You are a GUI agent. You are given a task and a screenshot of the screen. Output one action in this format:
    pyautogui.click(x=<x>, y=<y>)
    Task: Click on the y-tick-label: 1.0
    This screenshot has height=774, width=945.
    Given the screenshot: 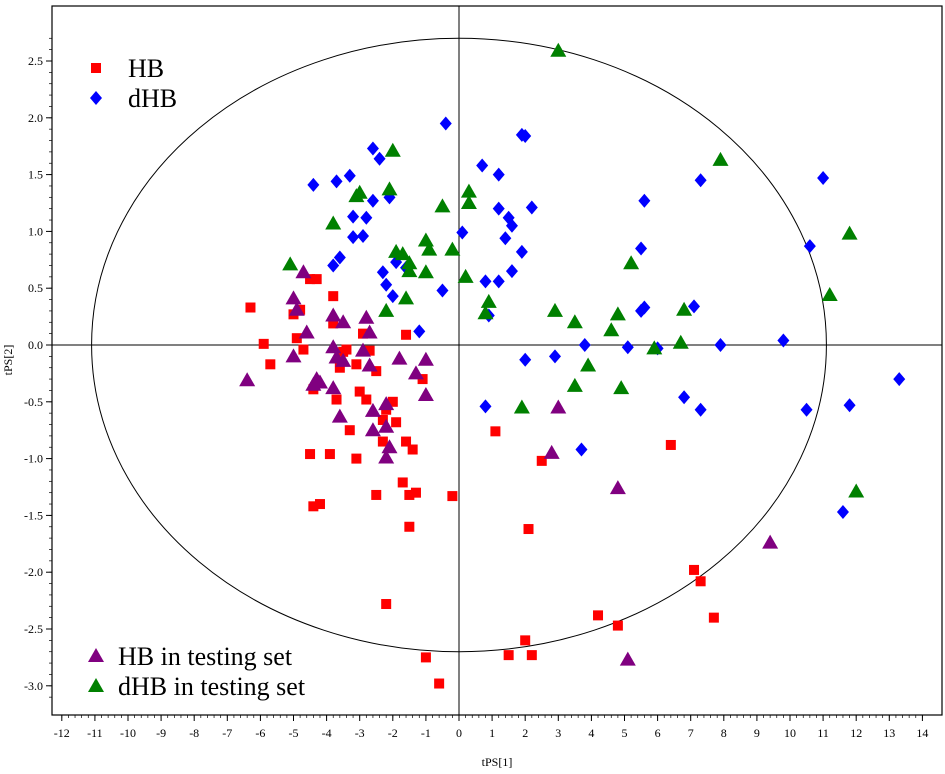 What is the action you would take?
    pyautogui.click(x=35, y=231)
    